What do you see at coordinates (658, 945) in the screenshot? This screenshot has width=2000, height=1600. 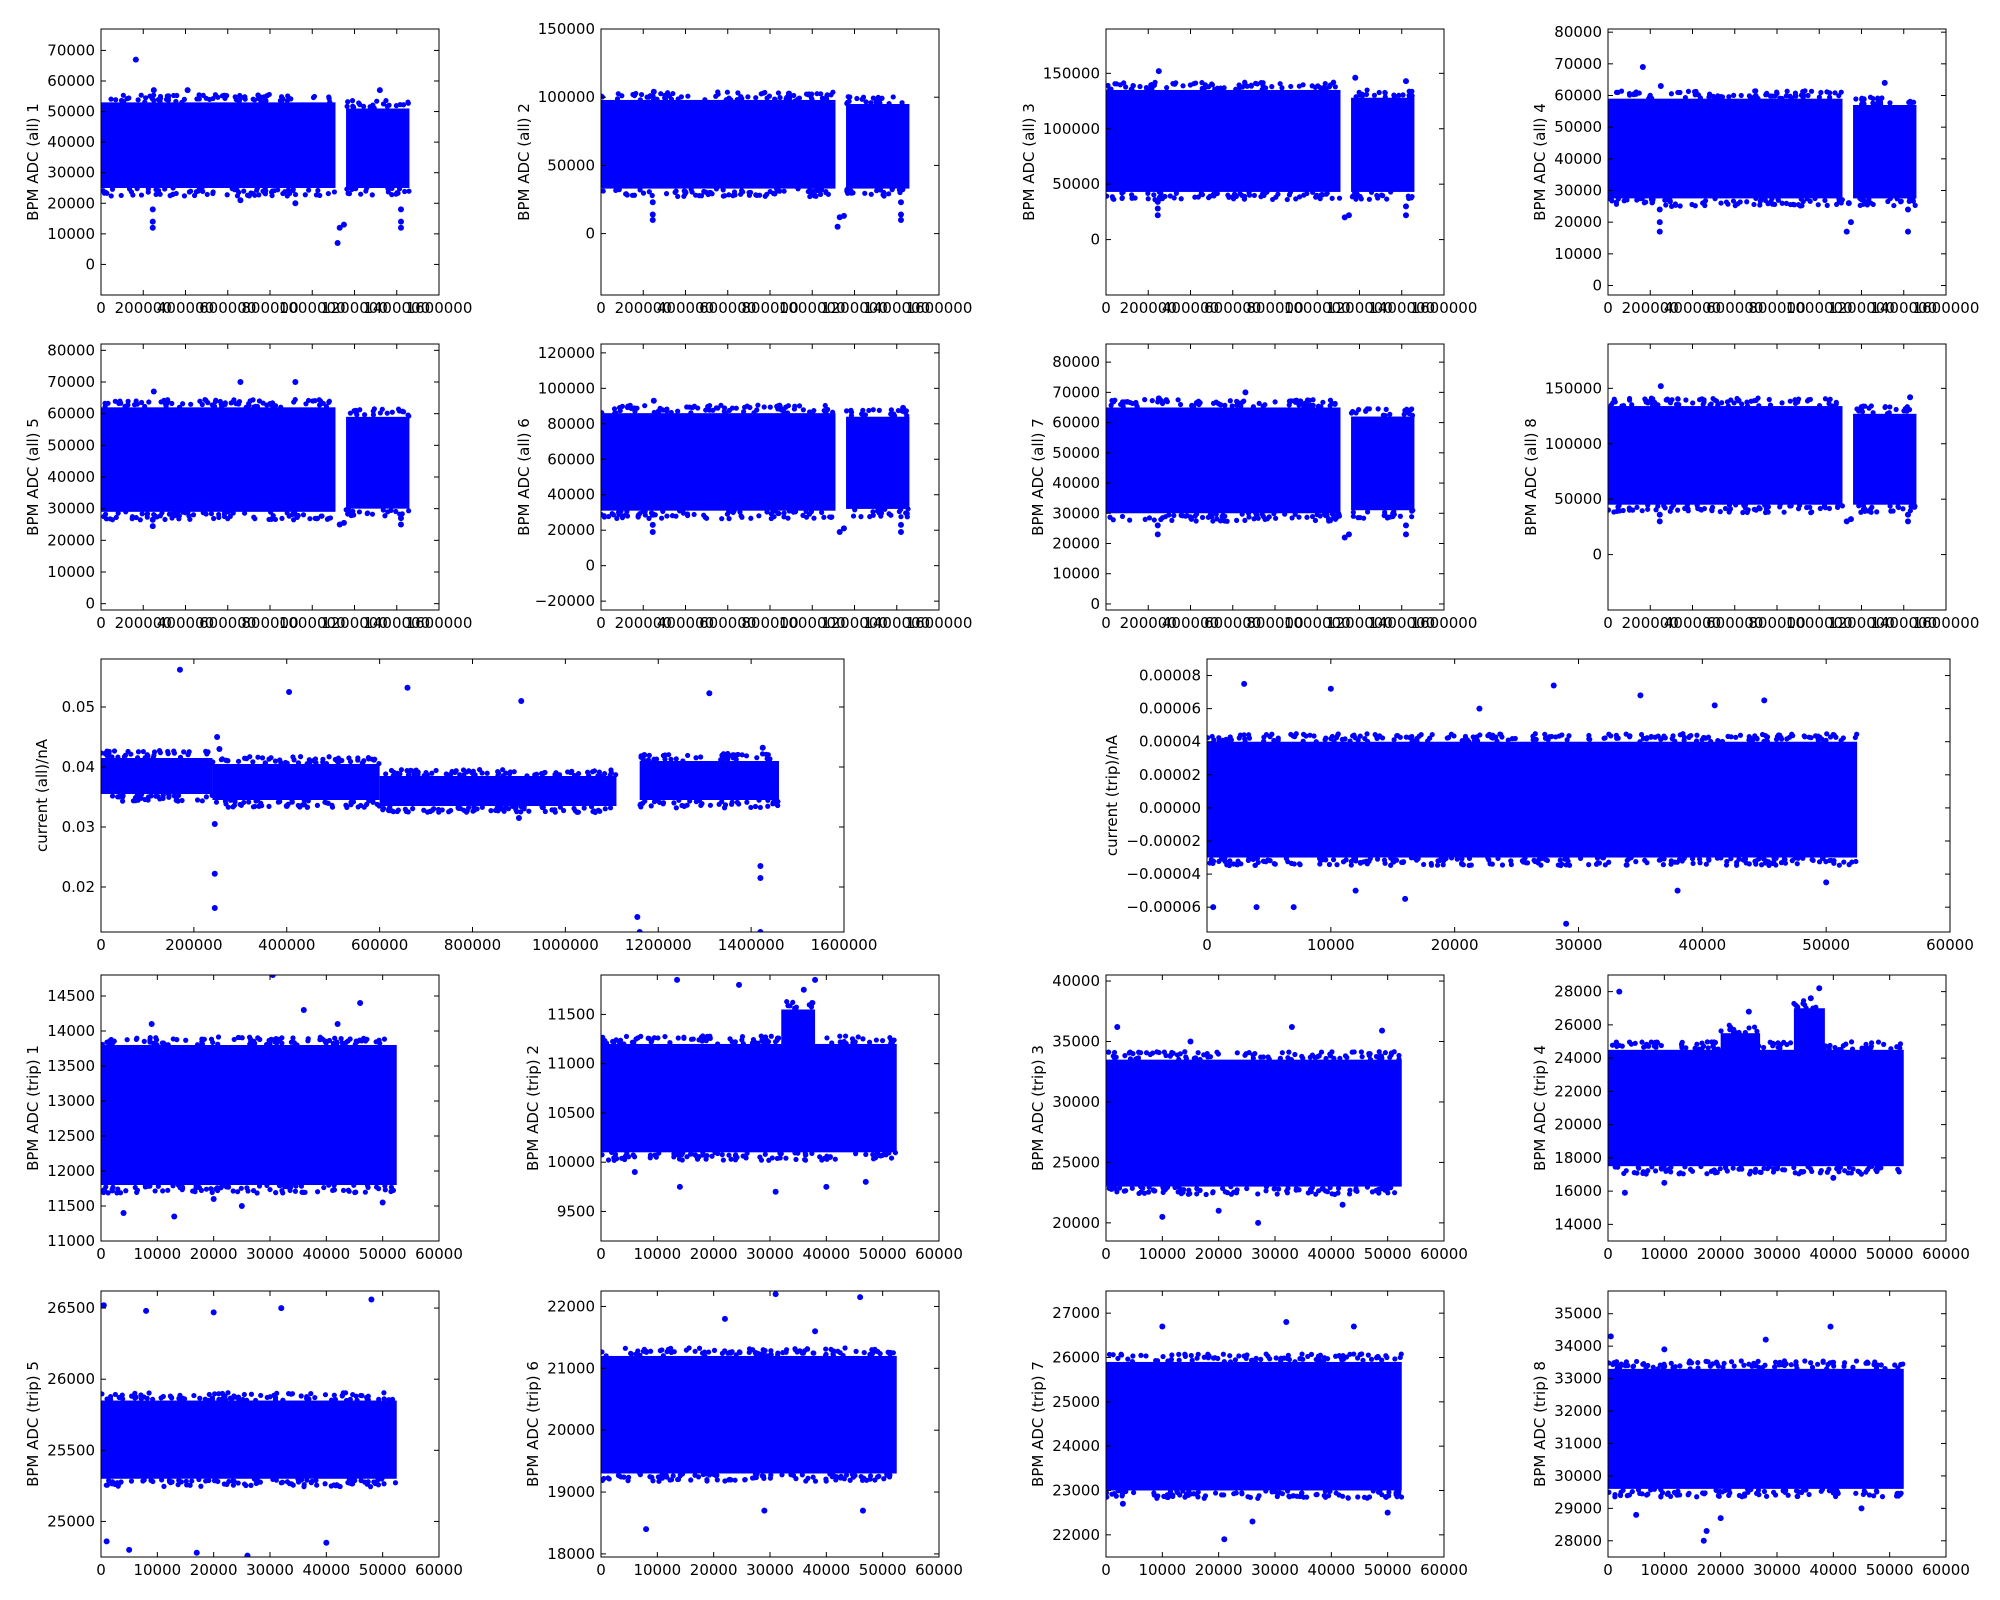 I see `x-tick-label: 1200000` at bounding box center [658, 945].